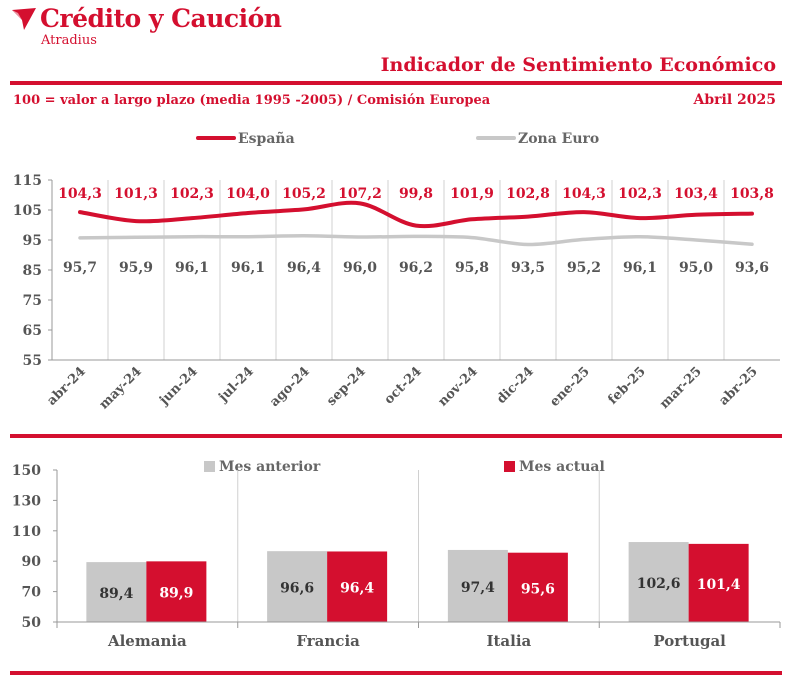 Image resolution: width=796 pixels, height=691 pixels. I want to click on y-tick-label: 85, so click(32, 271).